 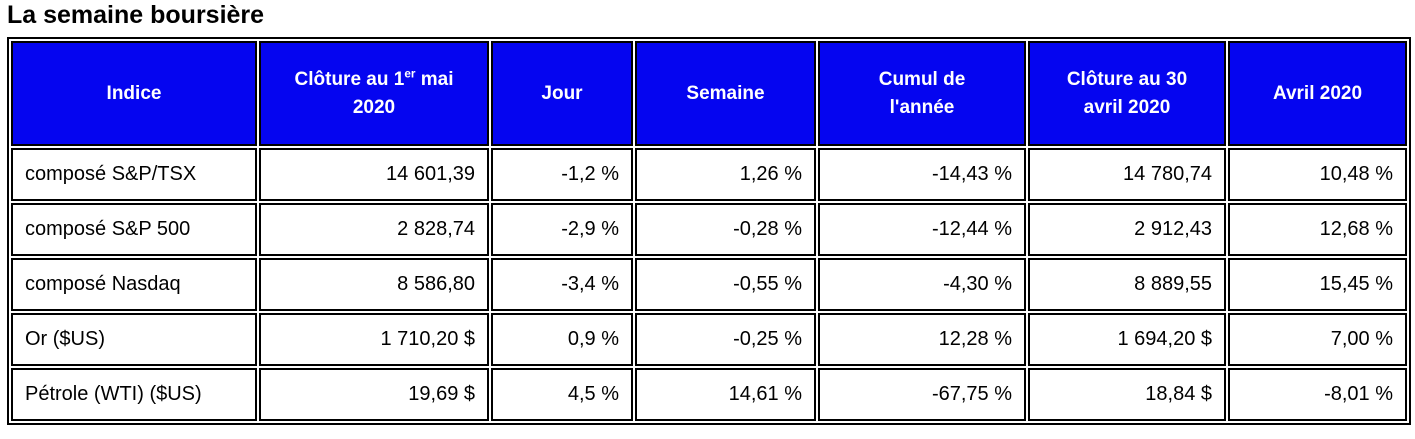 What do you see at coordinates (374, 284) in the screenshot?
I see `cell-cloture-mai: 8 586,80` at bounding box center [374, 284].